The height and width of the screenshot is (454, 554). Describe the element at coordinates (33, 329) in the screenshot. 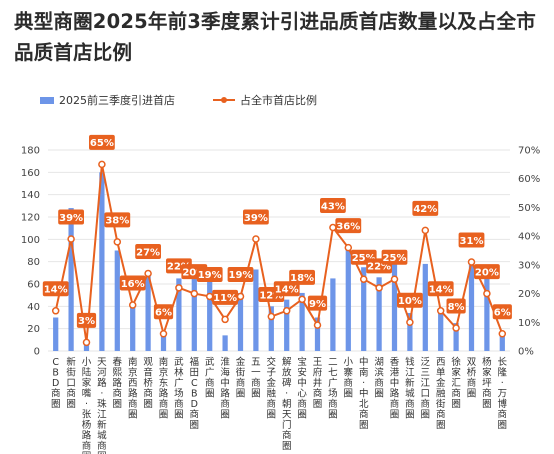

I see `y-left-tick-label: 20` at that location.